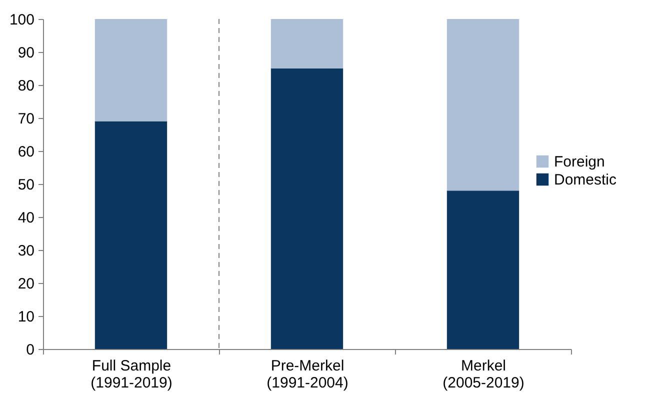 This screenshot has width=651, height=405. I want to click on y-tick-label: 0, so click(30, 350).